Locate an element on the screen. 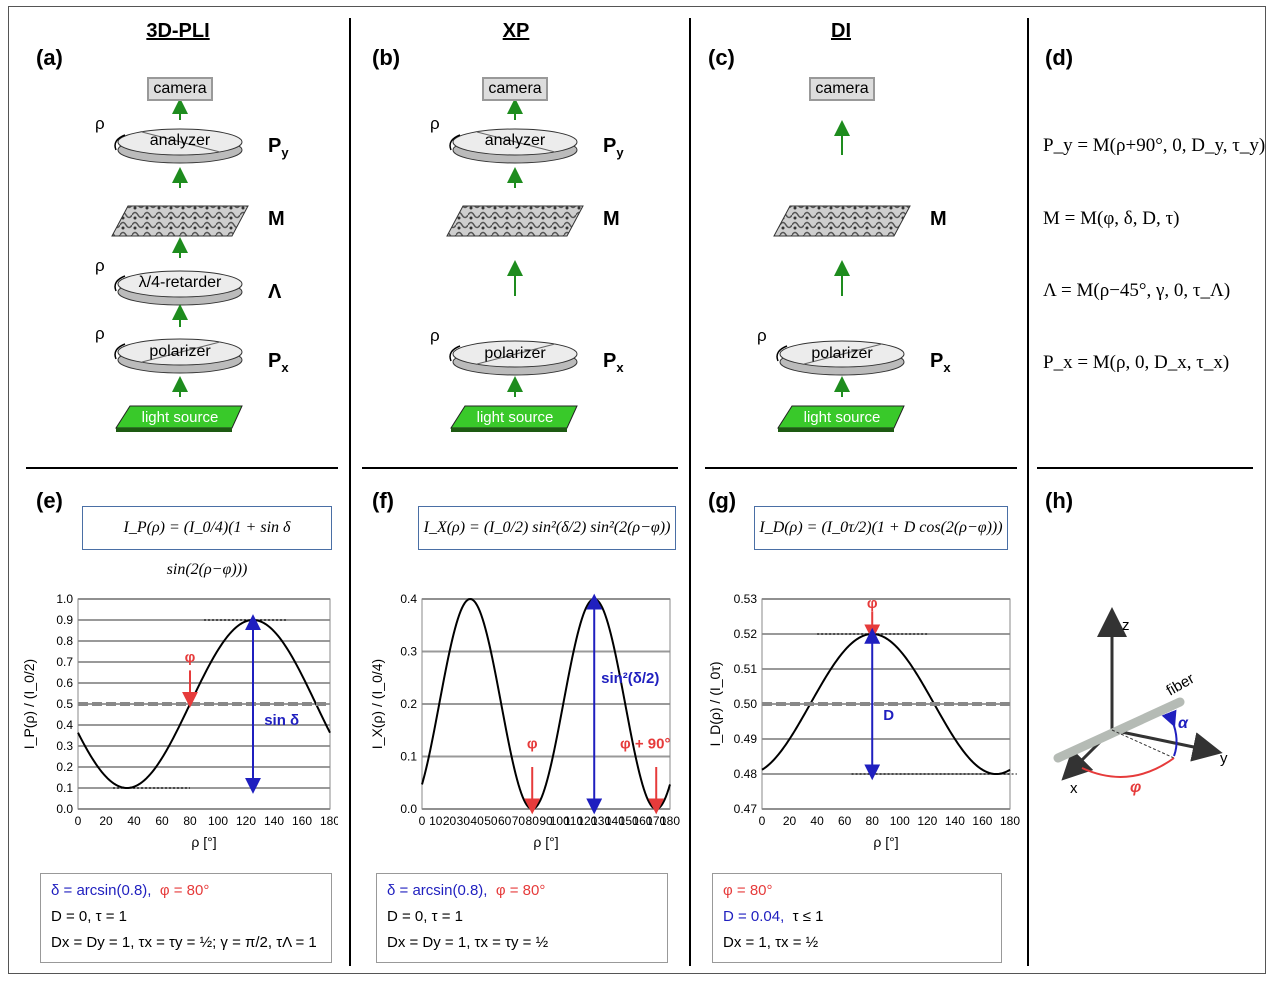  y-tick-label: 0.48 is located at coordinates (746, 774).